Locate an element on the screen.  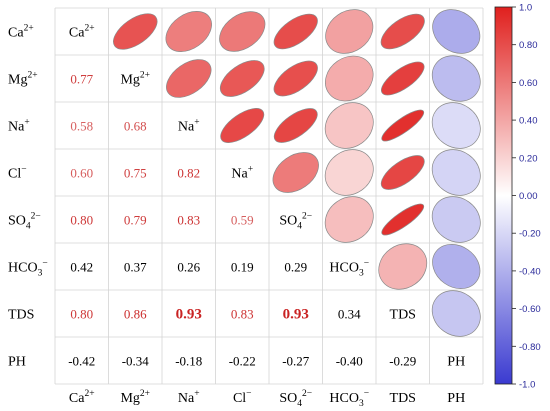
colorbar-tick-label: 0.40 is located at coordinates (528, 121).